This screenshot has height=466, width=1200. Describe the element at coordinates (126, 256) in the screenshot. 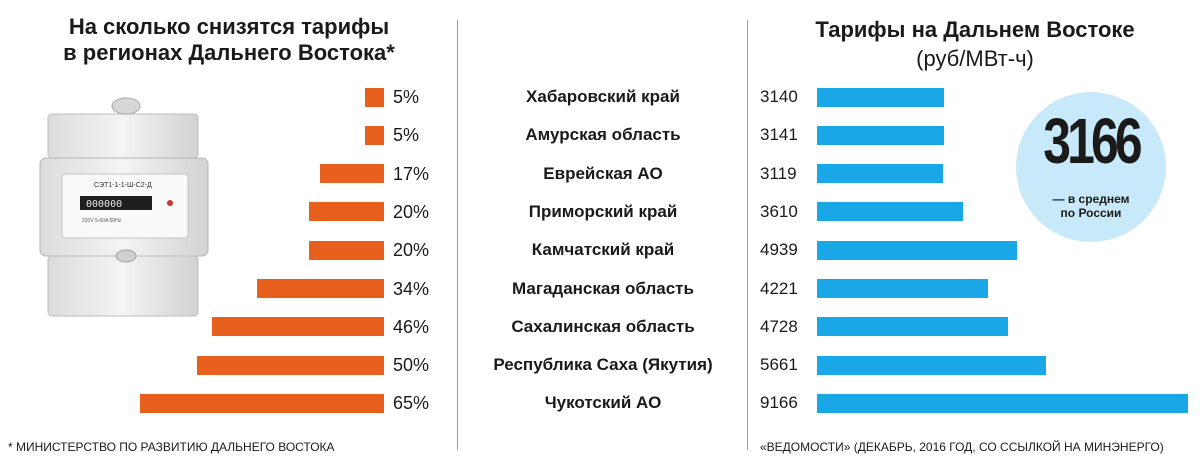

I see `meter-bottom-screw` at that location.